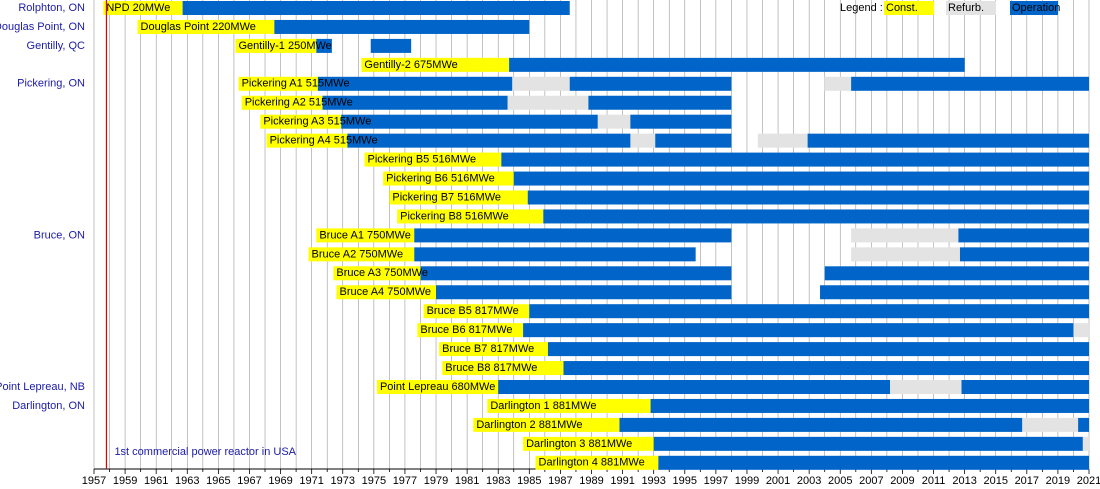 The height and width of the screenshot is (489, 1100). What do you see at coordinates (467, 481) in the screenshot?
I see `x-tick-label: 1981` at bounding box center [467, 481].